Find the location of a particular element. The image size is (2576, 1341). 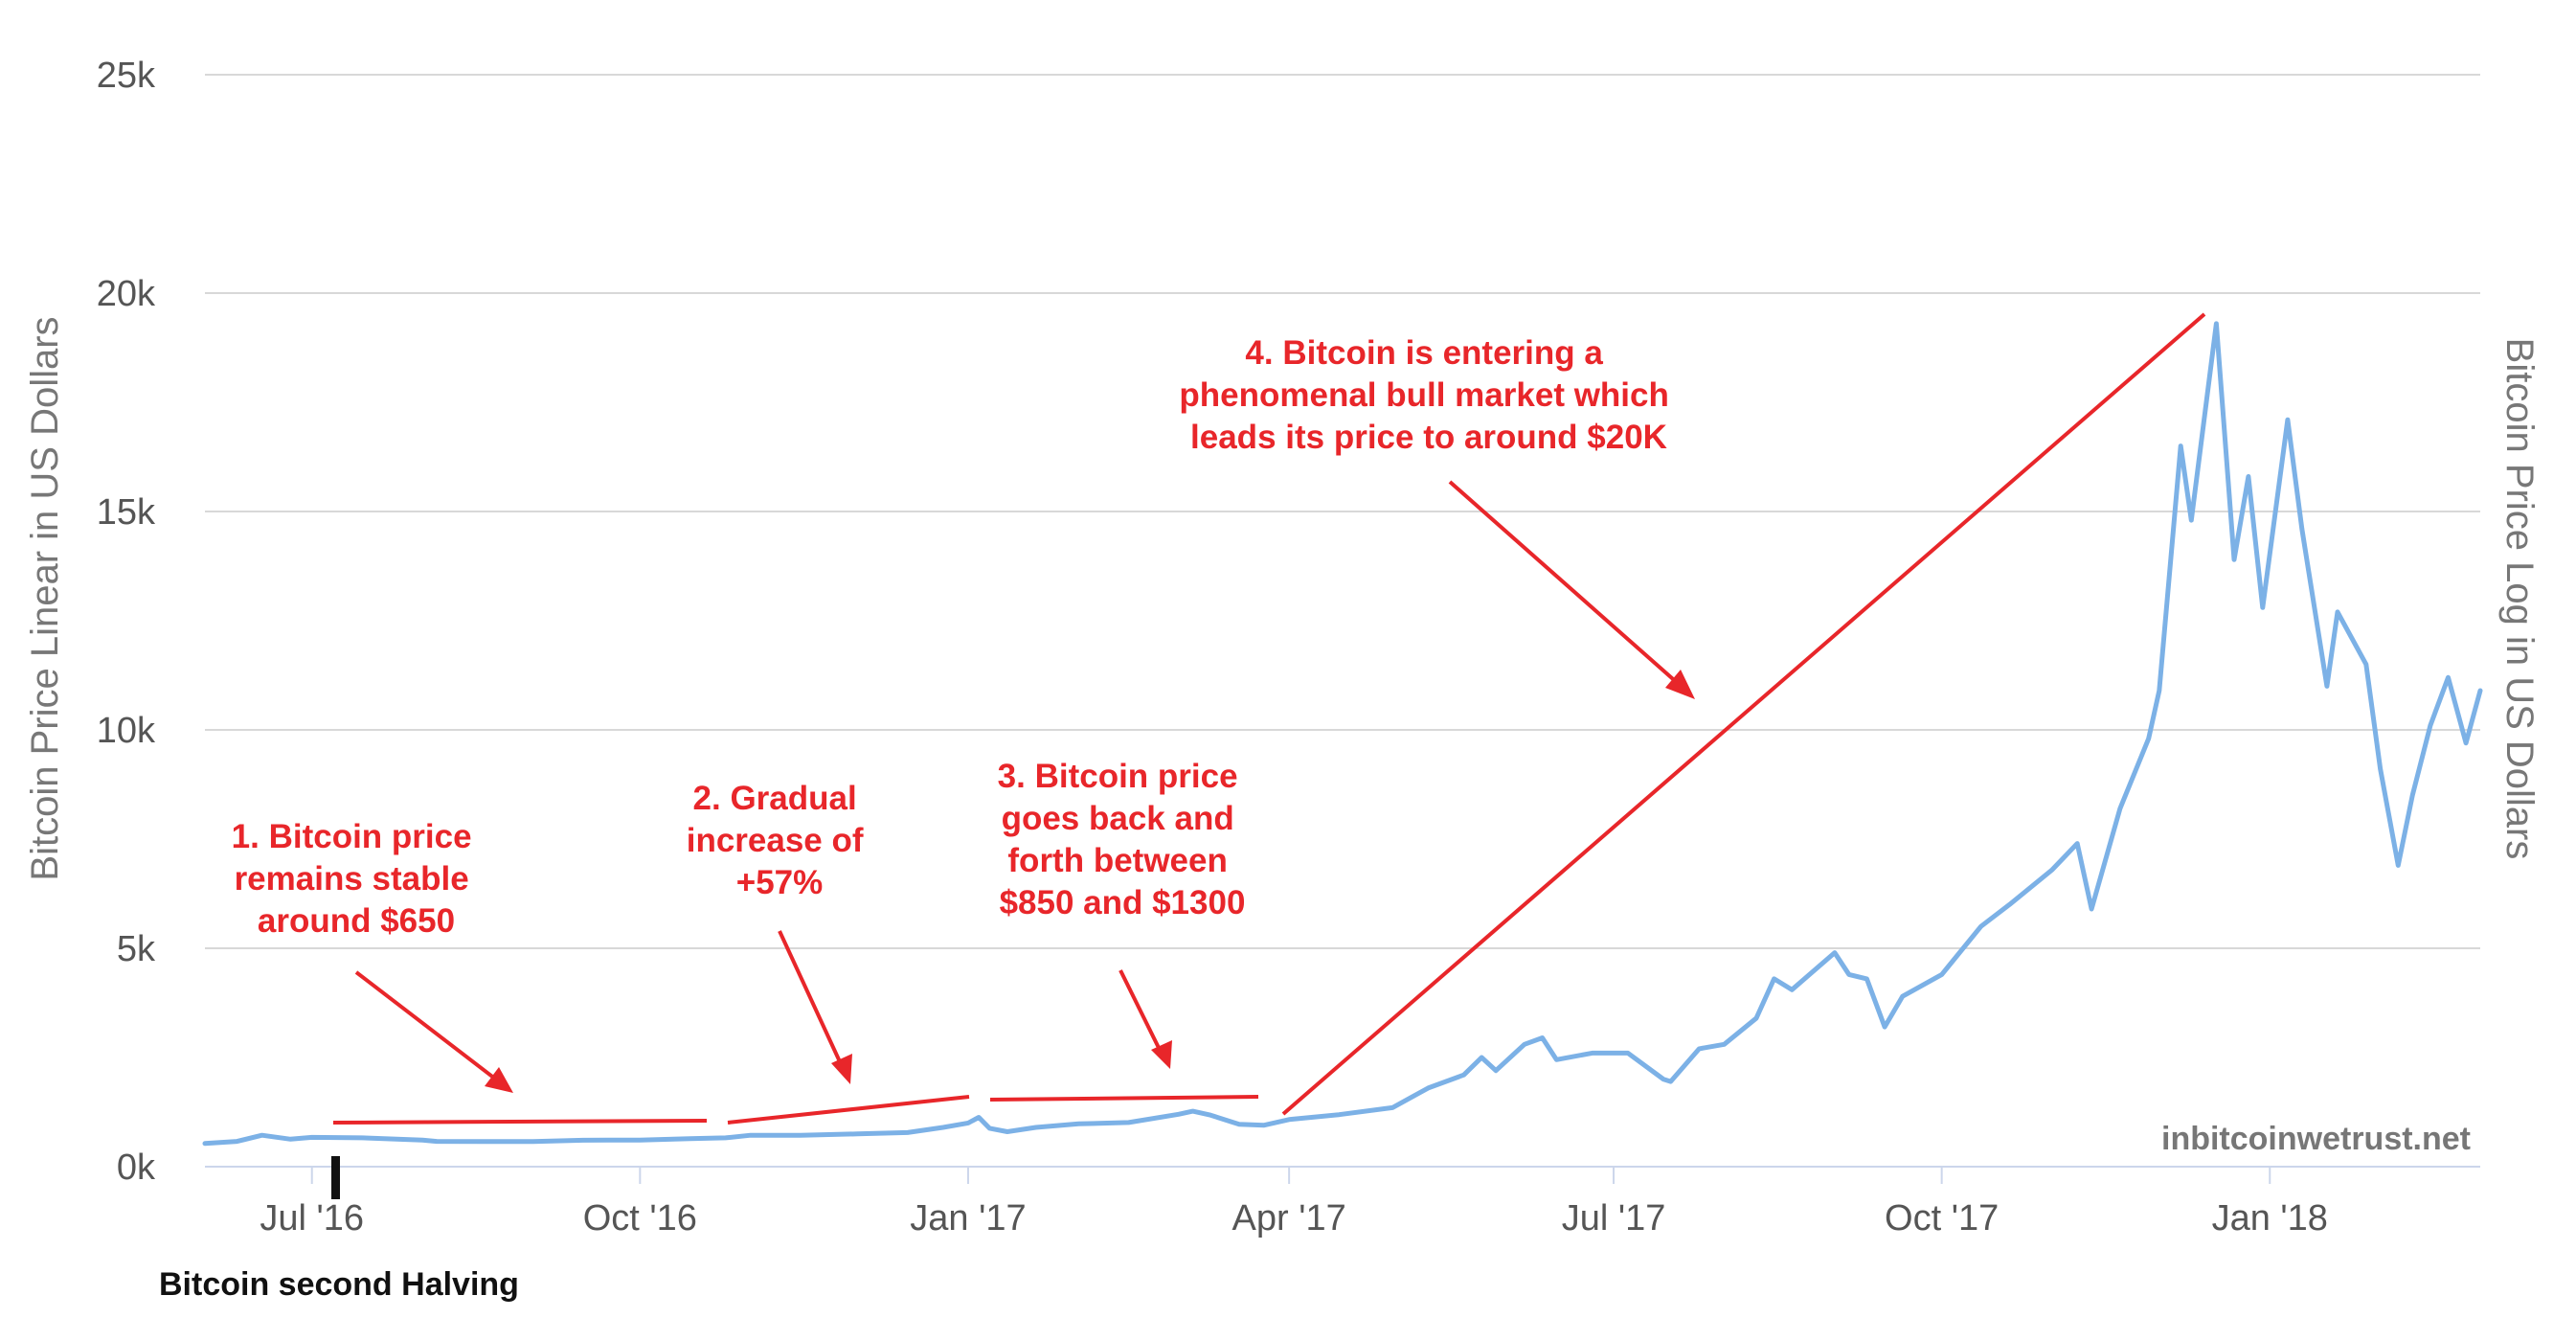

y-tick-label: 0k is located at coordinates (136, 1168).